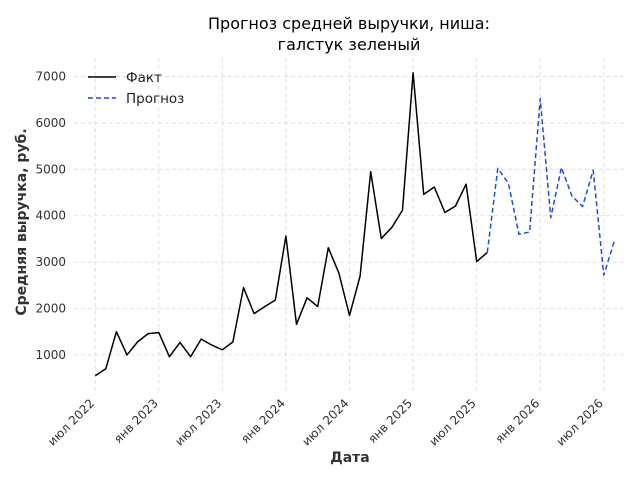 The height and width of the screenshot is (480, 640). Describe the element at coordinates (50, 309) in the screenshot. I see `y-tick-label: 2000` at that location.